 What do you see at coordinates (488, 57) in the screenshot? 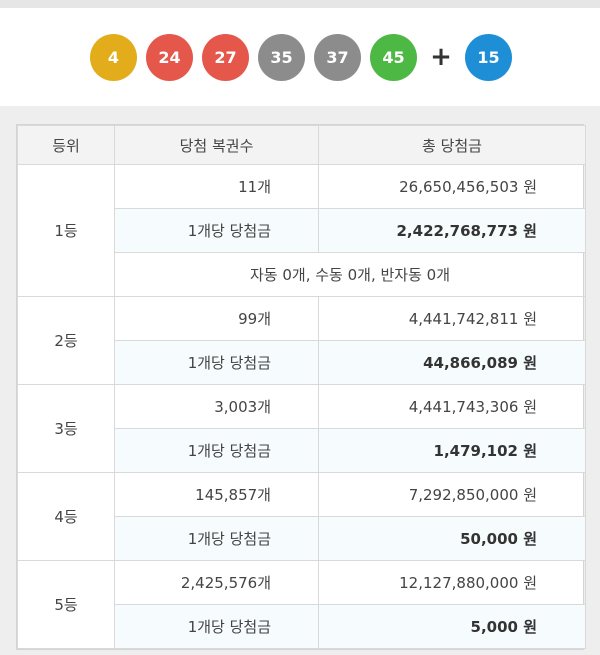
I see `bonus-number-ball: 15` at bounding box center [488, 57].